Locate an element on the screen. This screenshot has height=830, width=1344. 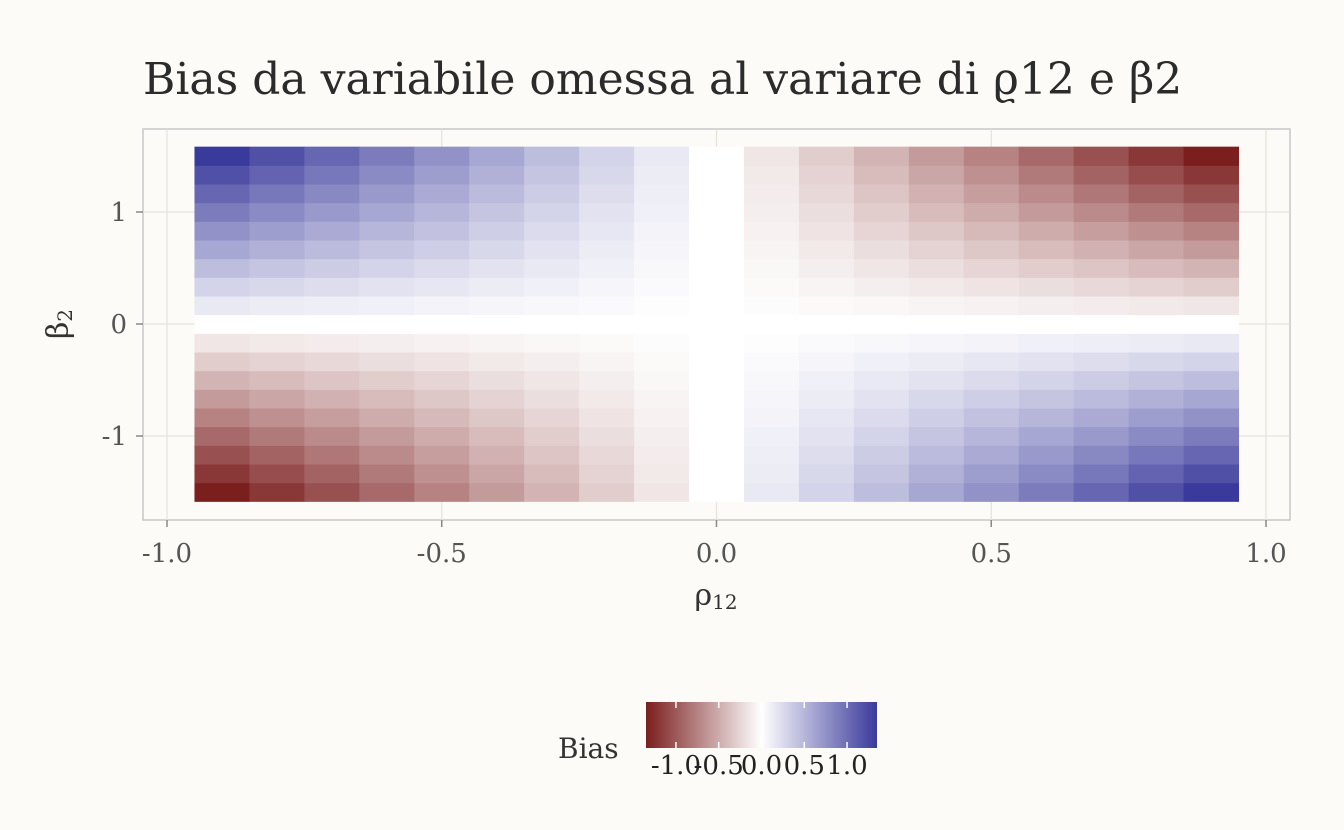
legend-tick-label: 1.0 is located at coordinates (846, 766).